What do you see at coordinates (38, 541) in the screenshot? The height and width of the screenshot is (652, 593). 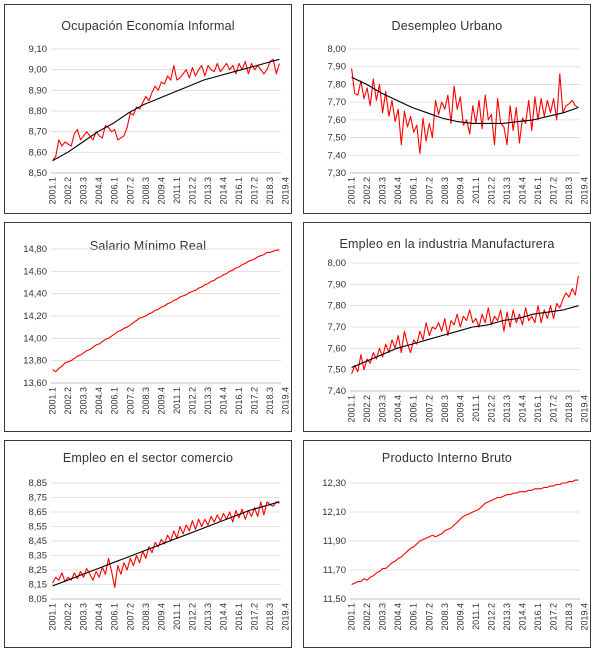 I see `y-tick-label: 8,45` at bounding box center [38, 541].